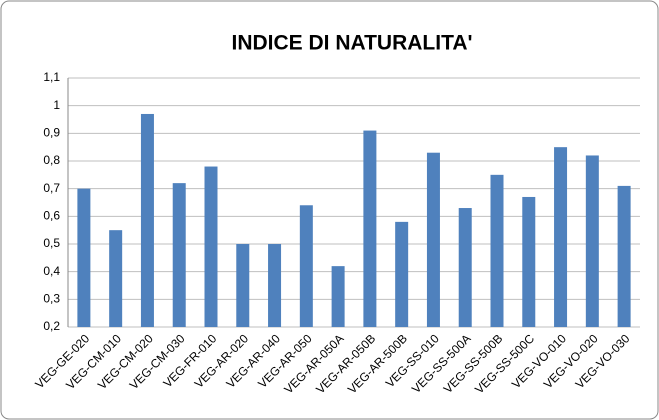 Image resolution: width=659 pixels, height=420 pixels. I want to click on y-tick-label: 0,5, so click(51, 243).